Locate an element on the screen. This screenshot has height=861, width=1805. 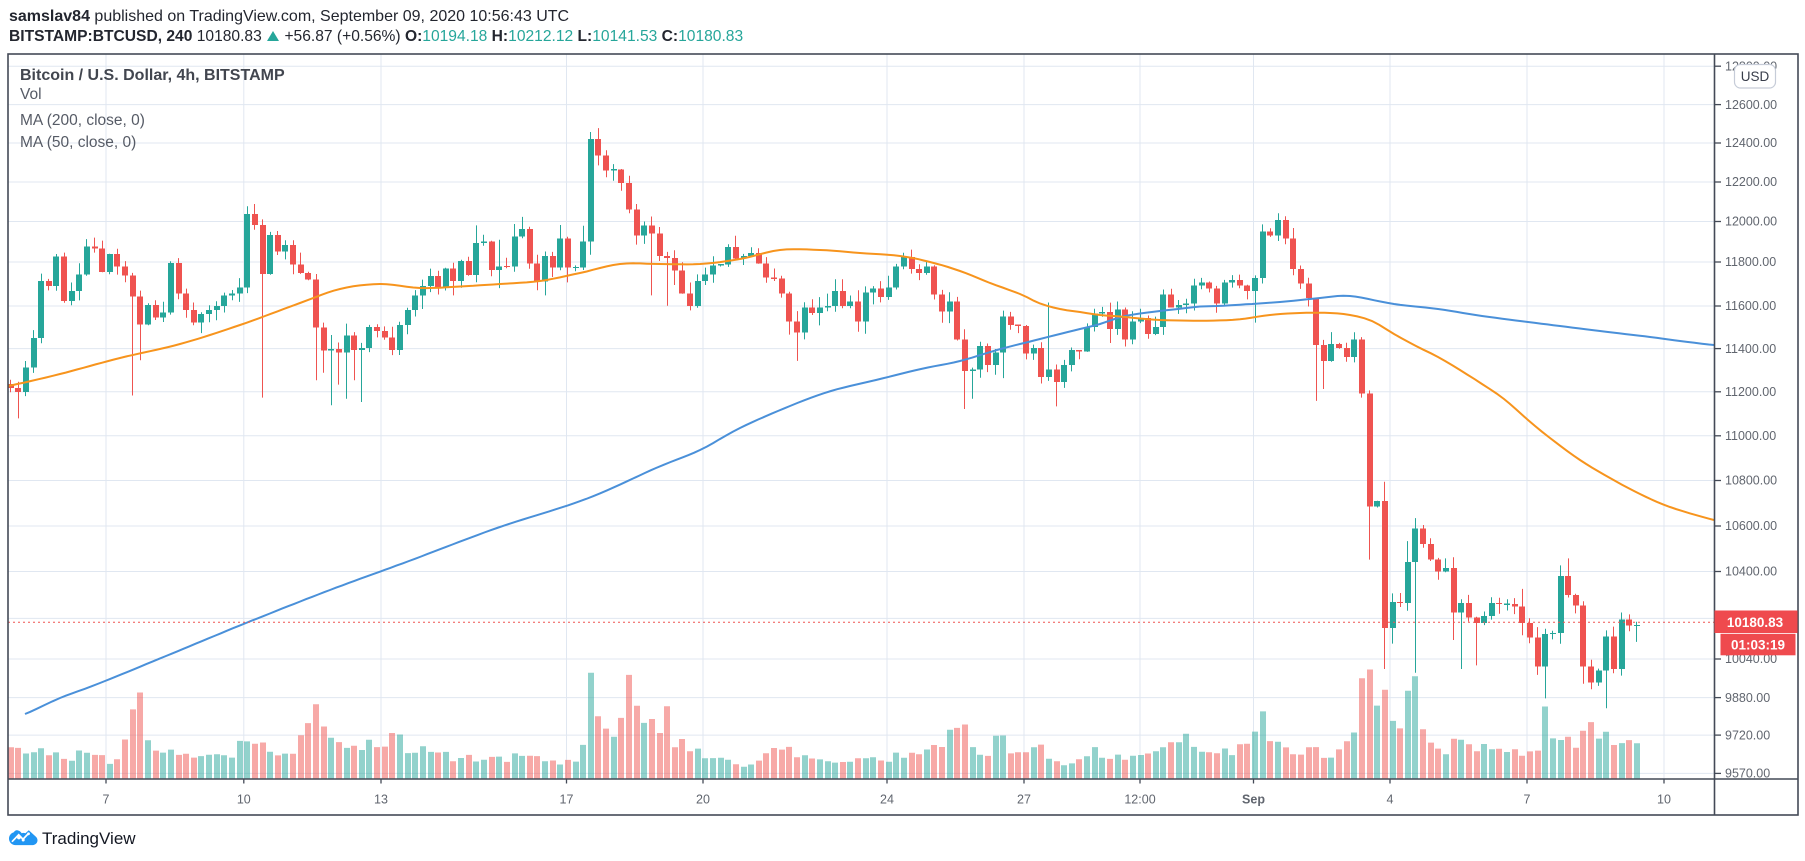
svg-text: 11200.00 is located at coordinates (1750, 392).